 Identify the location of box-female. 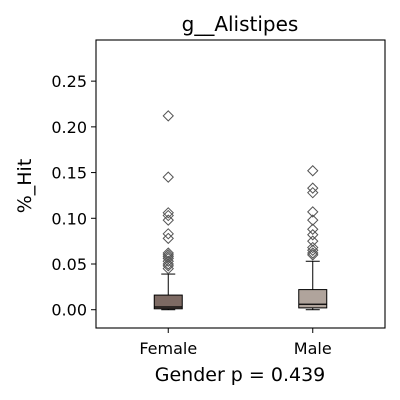
(168, 210).